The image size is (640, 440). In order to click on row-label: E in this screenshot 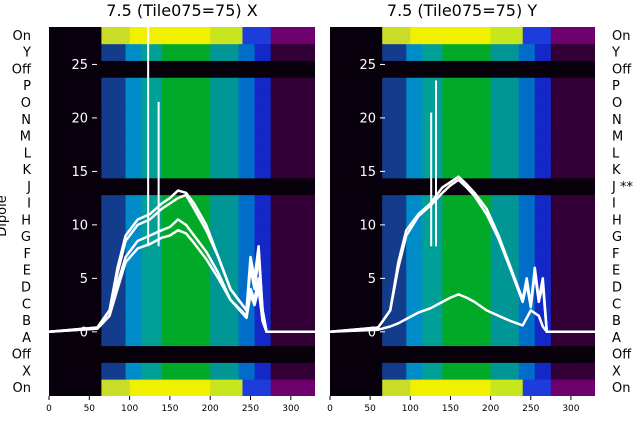, I will do `click(27, 271)`.